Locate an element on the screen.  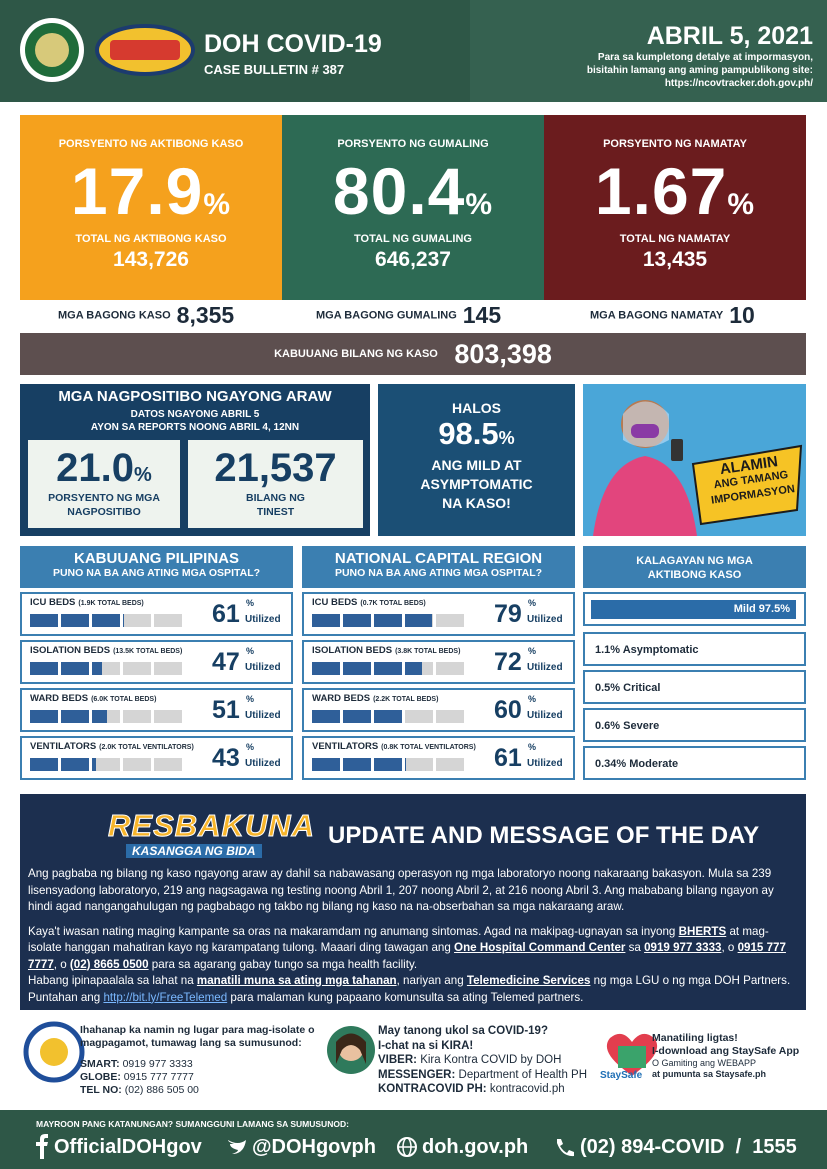
link: http://bit.ly/FreeTelemed is located at coordinates (165, 997).